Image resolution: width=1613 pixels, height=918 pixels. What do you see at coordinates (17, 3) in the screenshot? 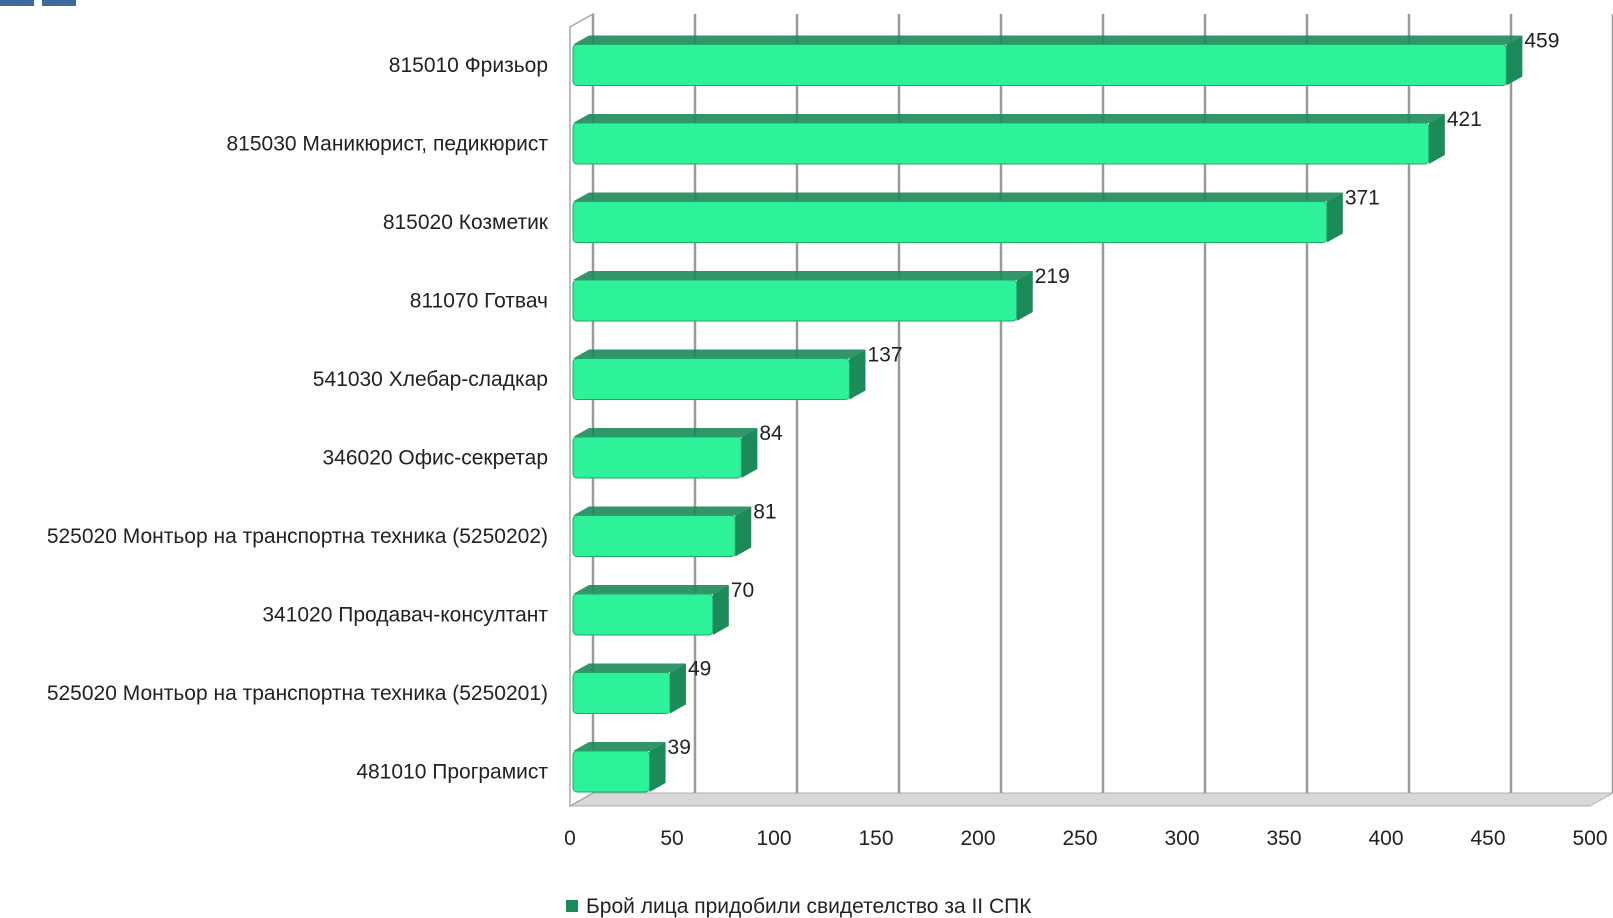
I see `corner-tab-left` at bounding box center [17, 3].